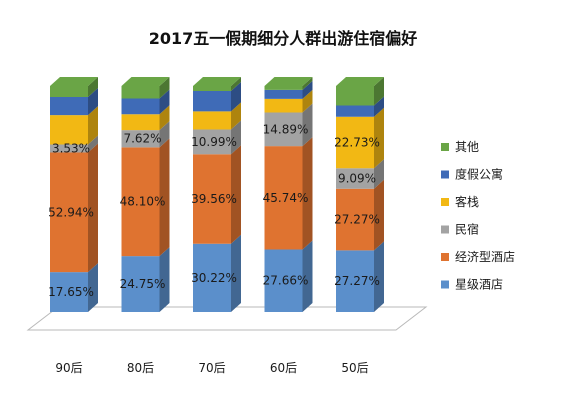 The image size is (566, 400). I want to click on data-label: 30.22%, so click(214, 278).